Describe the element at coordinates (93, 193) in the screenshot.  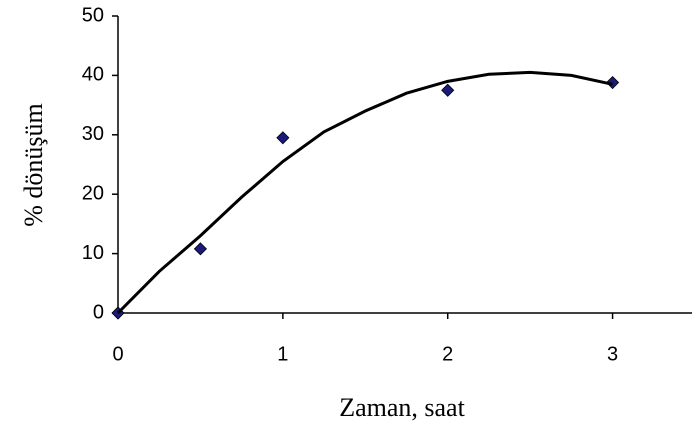
I see `y-tick-label: 20` at that location.